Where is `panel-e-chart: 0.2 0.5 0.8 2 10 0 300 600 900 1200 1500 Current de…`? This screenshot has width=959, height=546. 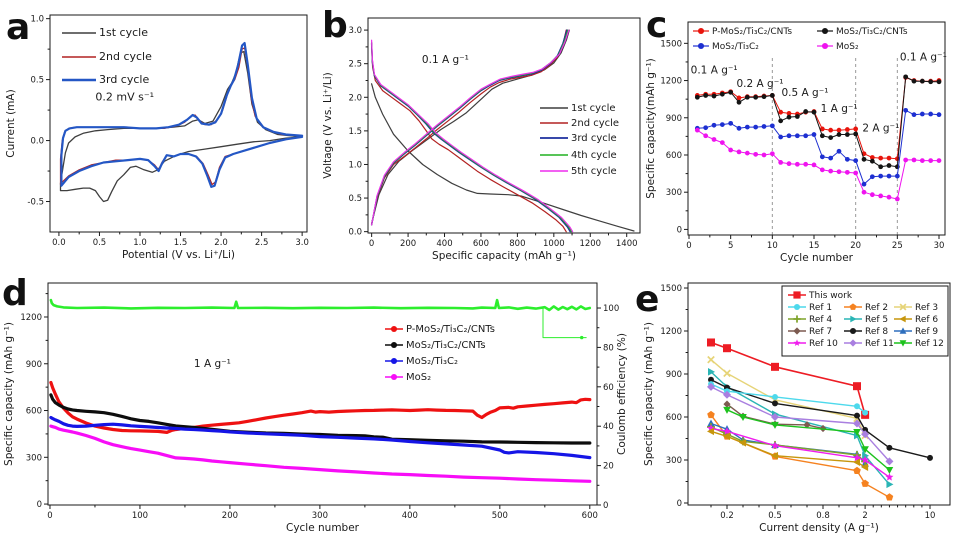 panel-e-chart: 0.2 0.5 0.8 2 10 0 300 600 900 1200 1500 Current de… is located at coordinates (797, 408).